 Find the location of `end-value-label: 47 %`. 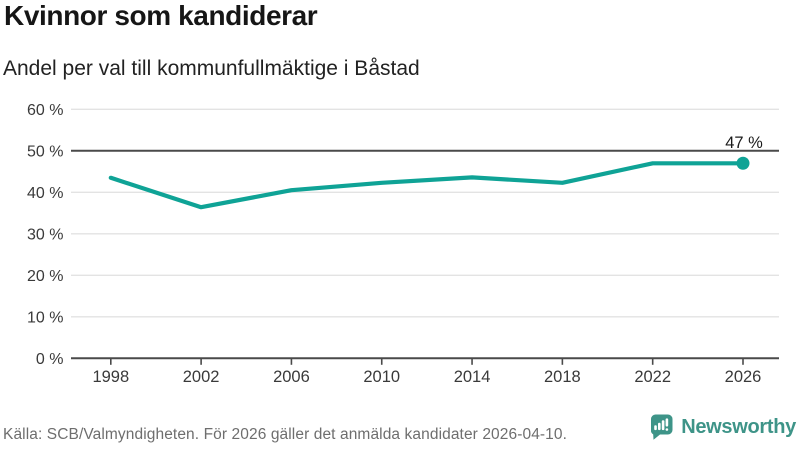

end-value-label: 47 % is located at coordinates (744, 143).